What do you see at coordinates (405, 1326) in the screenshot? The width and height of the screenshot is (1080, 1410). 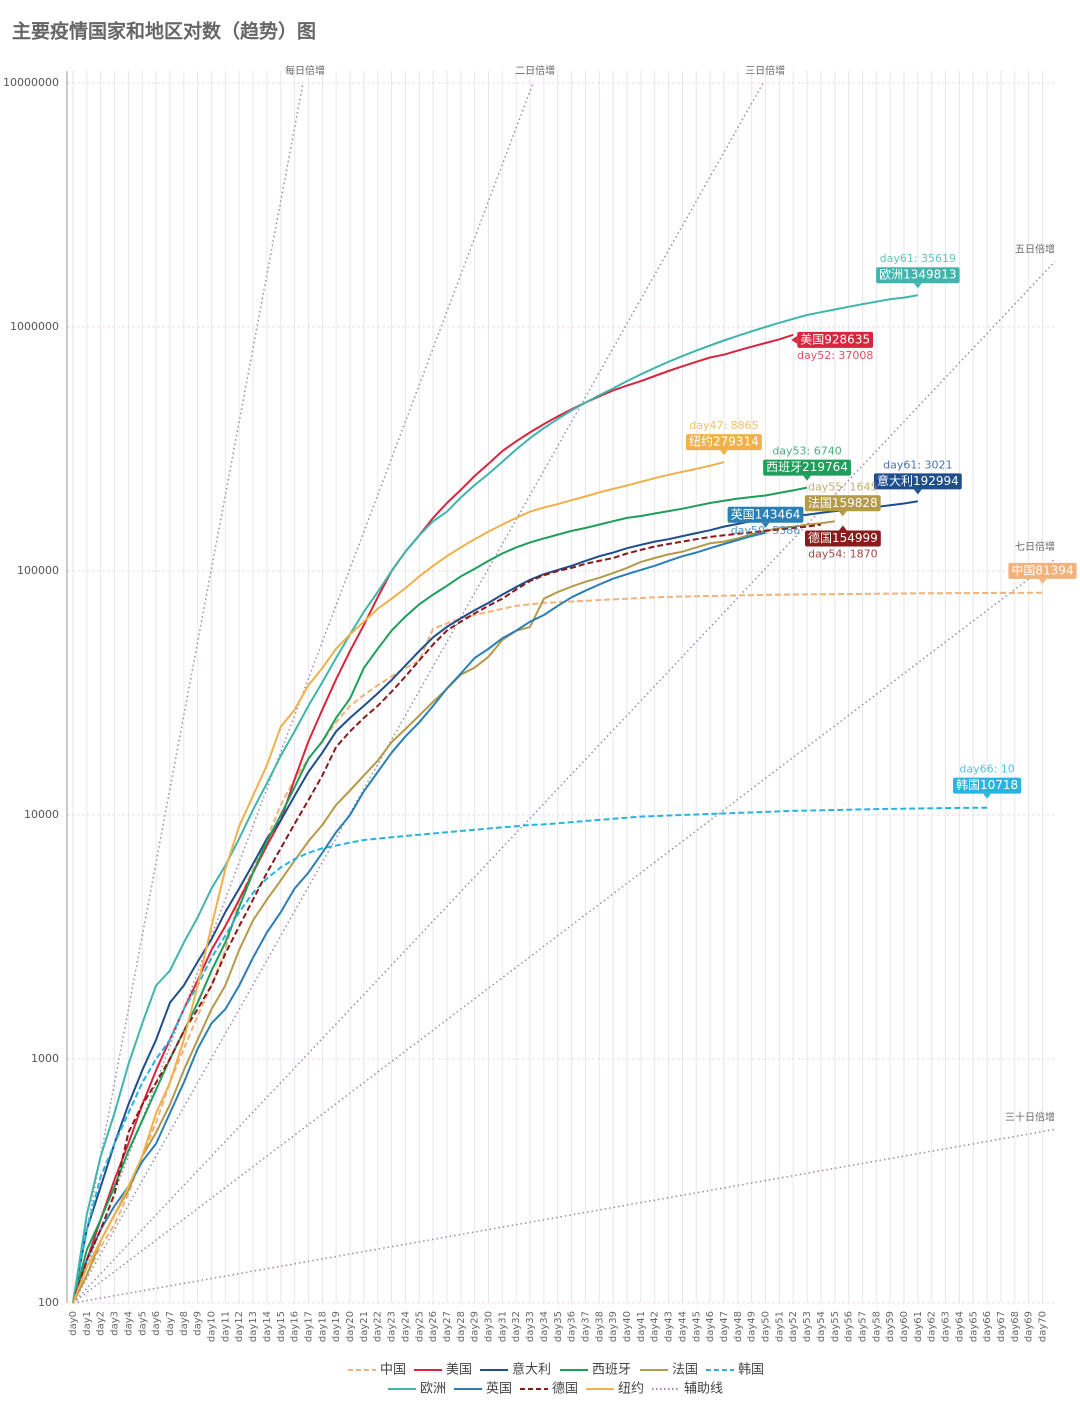 I see `x-tick-label: day24` at bounding box center [405, 1326].